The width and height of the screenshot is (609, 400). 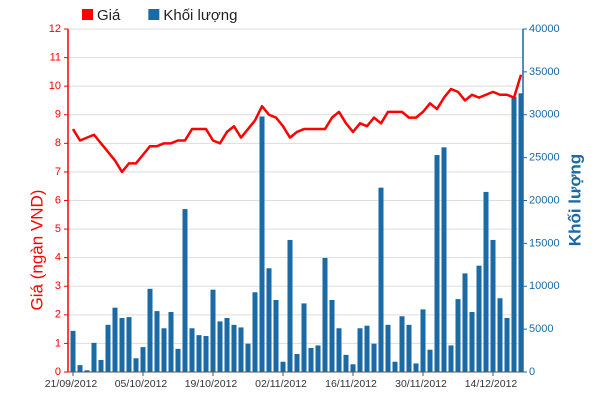 What do you see at coordinates (58, 115) in the screenshot?
I see `y-tick-label: 9` at bounding box center [58, 115].